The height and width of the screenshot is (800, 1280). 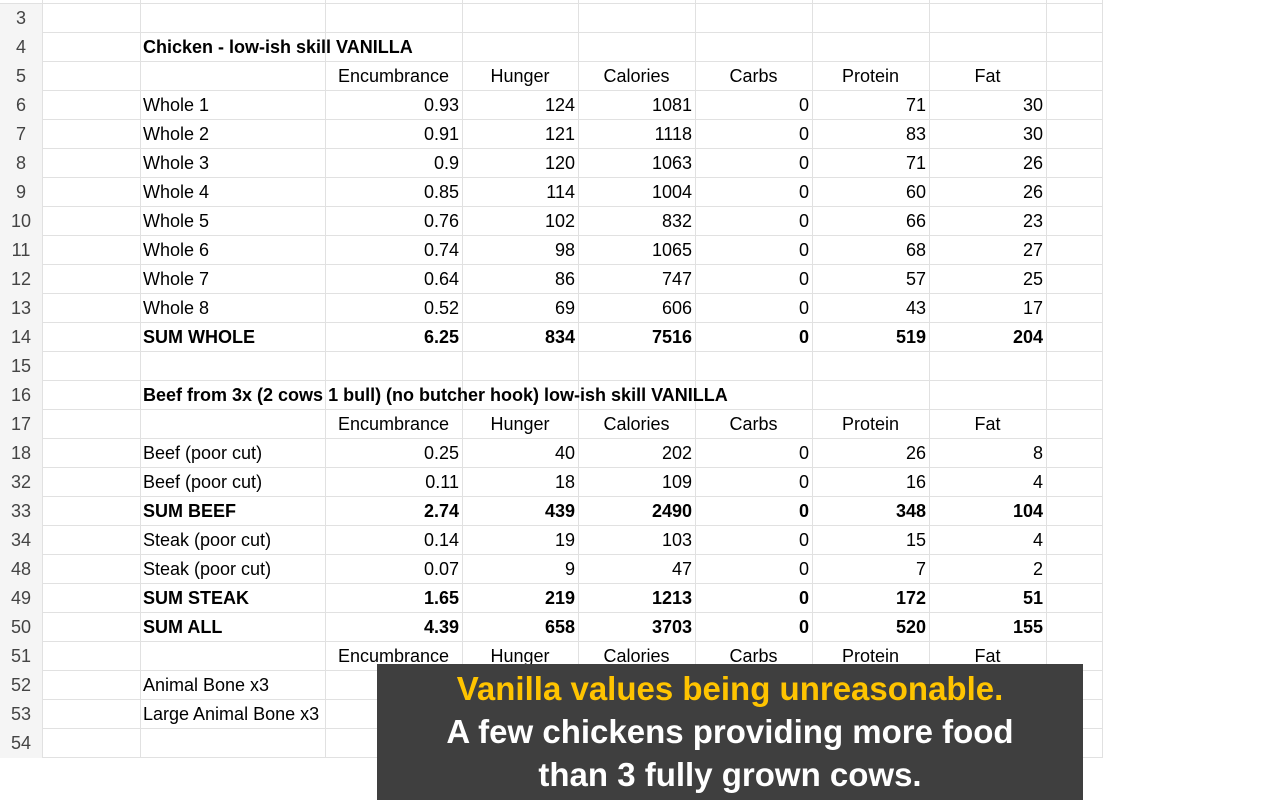 What do you see at coordinates (278, 47) in the screenshot?
I see `cell-text: Chicken - low-ish skill VANILLA` at bounding box center [278, 47].